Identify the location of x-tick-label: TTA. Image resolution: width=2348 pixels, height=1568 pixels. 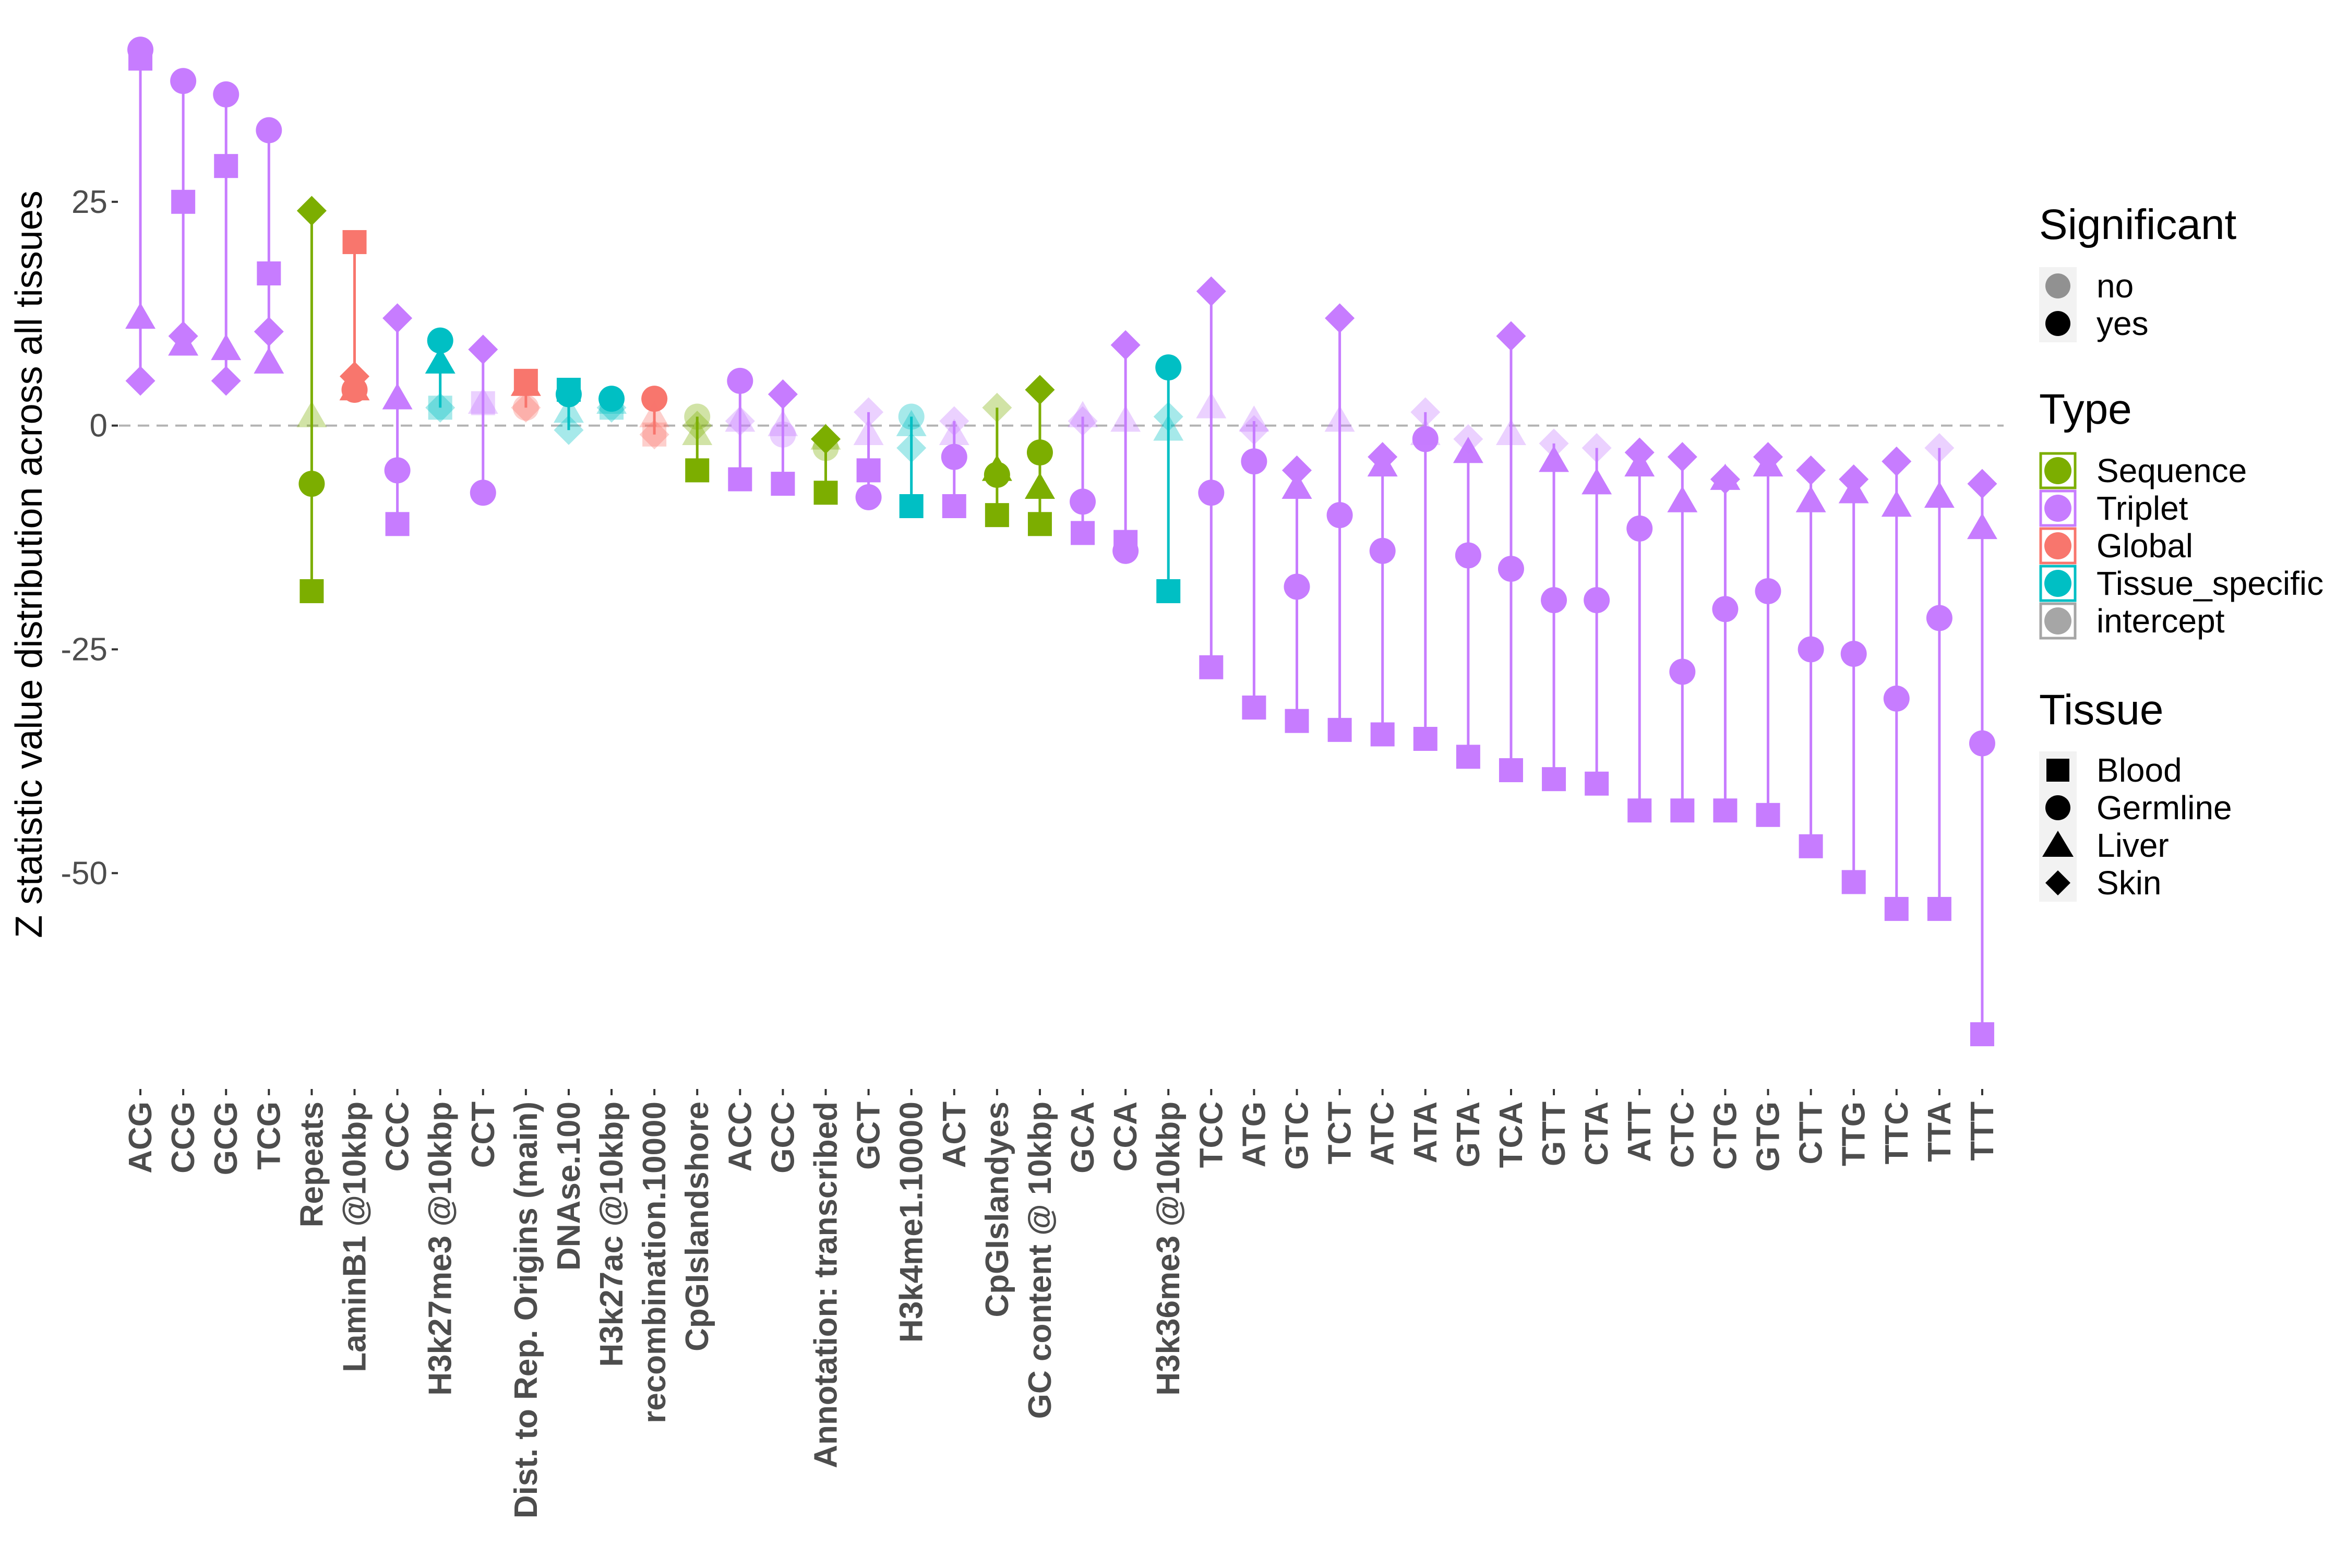
(1940, 1132).